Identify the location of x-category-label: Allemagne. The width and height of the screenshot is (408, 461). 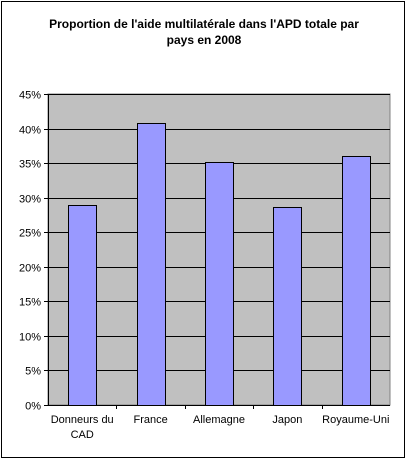
(219, 420).